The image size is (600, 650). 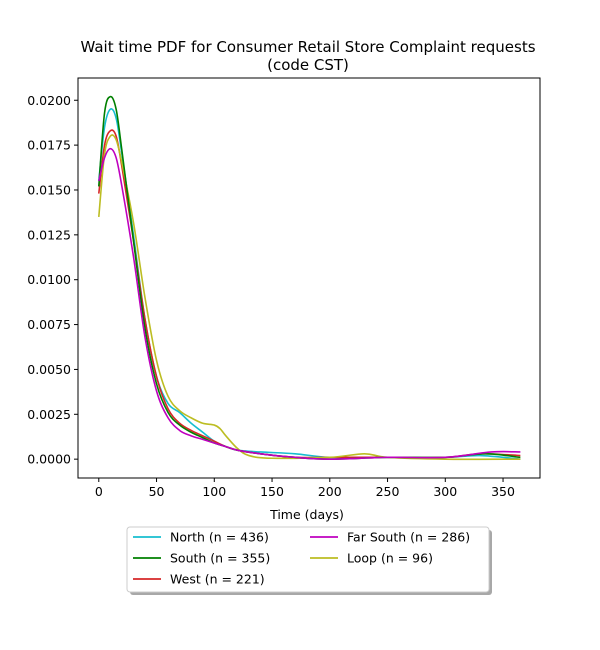 What do you see at coordinates (214, 491) in the screenshot?
I see `x-tick-label: 100` at bounding box center [214, 491].